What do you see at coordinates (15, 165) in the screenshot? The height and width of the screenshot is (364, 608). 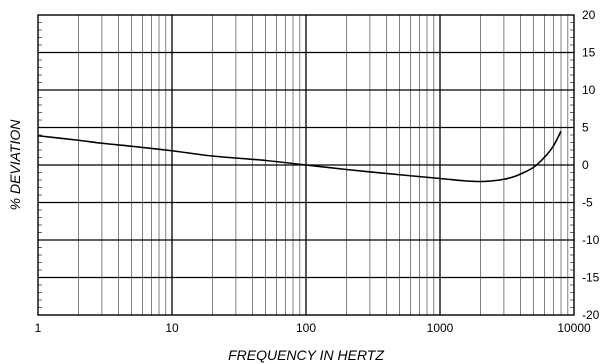 I see `y-axis-label: % DEVIATION` at bounding box center [15, 165].